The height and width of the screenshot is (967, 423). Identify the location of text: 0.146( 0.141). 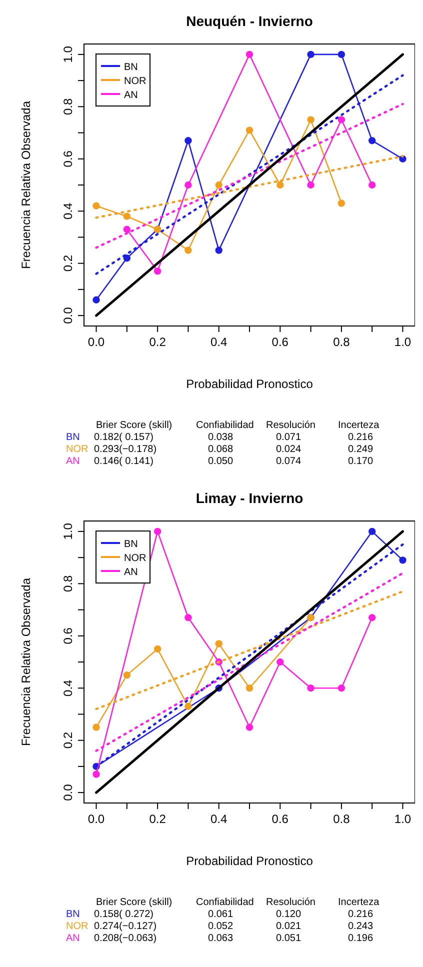
(124, 461).